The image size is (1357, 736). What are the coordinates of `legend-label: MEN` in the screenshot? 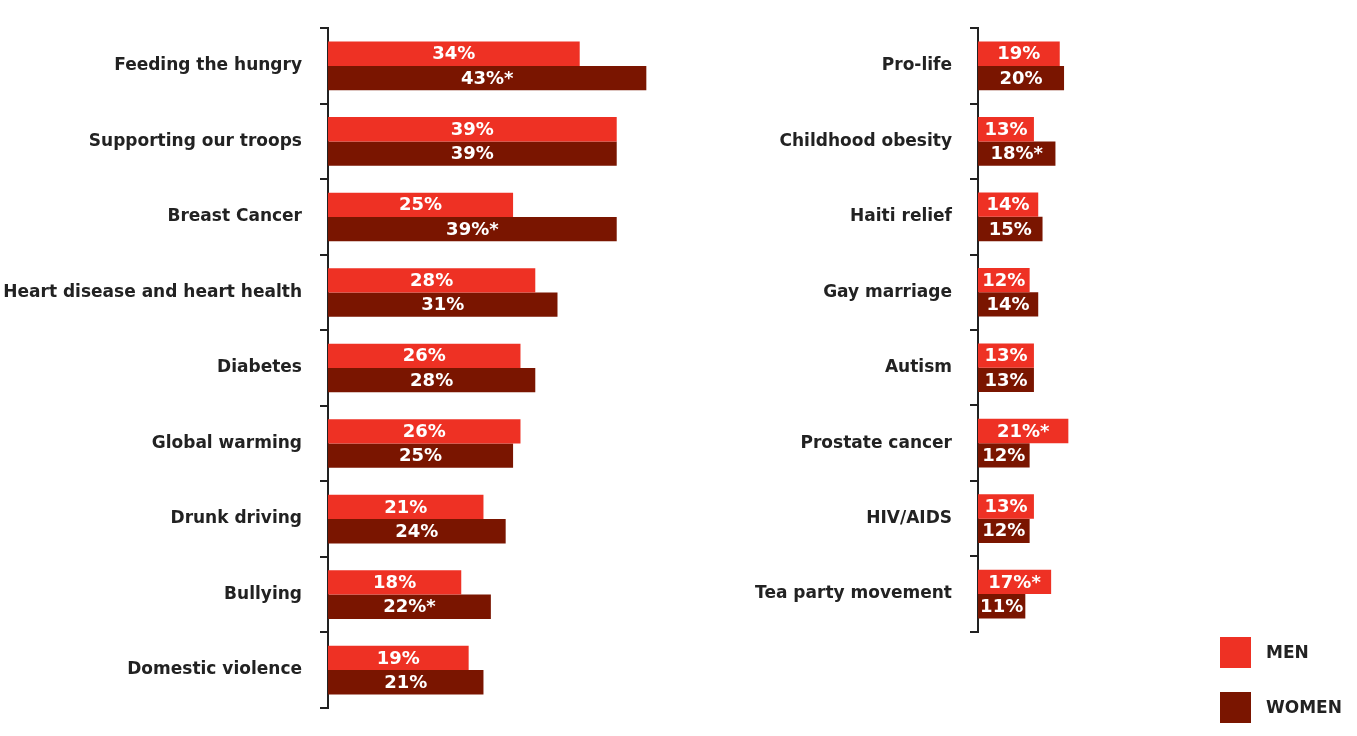 It's located at (1287, 652).